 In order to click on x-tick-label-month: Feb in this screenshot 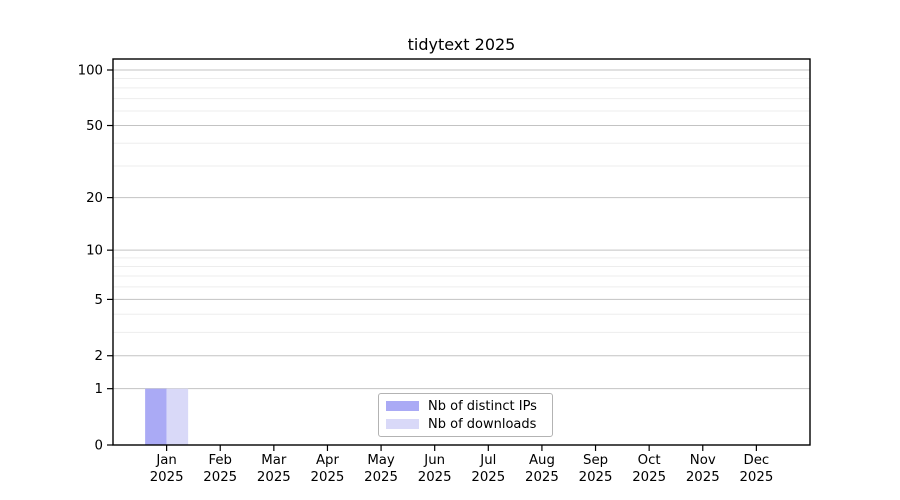, I will do `click(220, 460)`.